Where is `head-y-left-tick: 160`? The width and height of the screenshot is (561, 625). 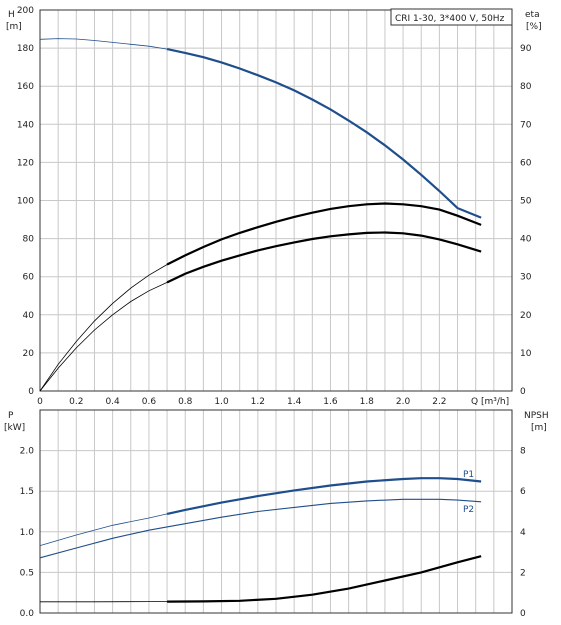
head-y-left-tick: 160 is located at coordinates (25, 87).